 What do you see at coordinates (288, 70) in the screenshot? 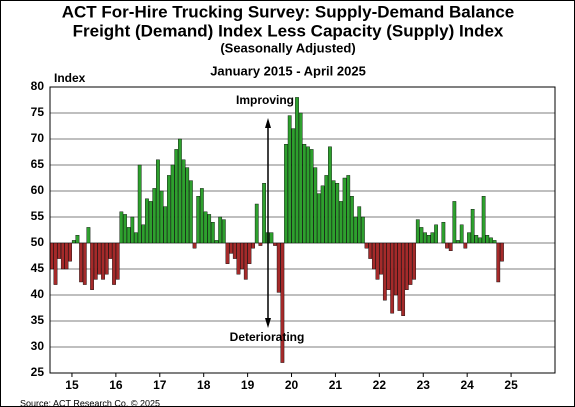
I see `chart-subtitle: January 2015 - April 2025` at bounding box center [288, 70].